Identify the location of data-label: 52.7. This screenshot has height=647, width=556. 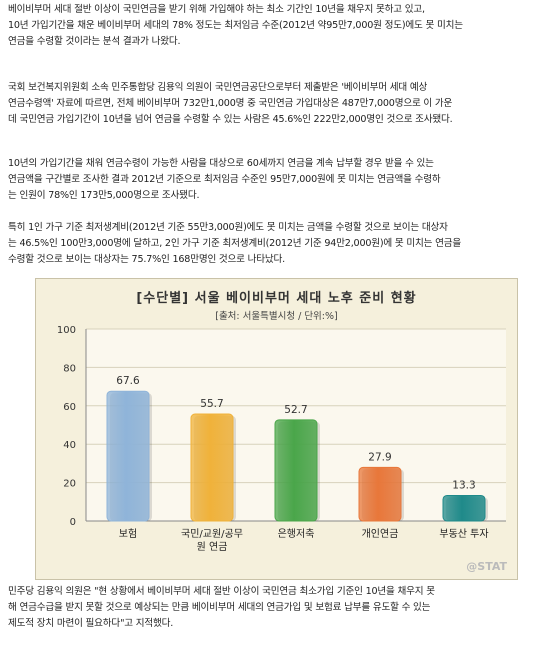
(295, 410).